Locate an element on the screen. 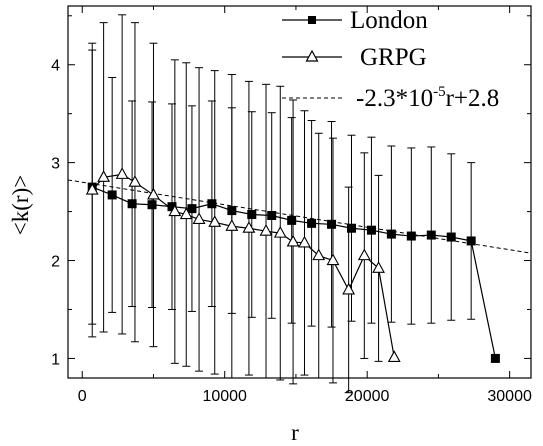 This screenshot has width=543, height=446. legend-label-fit-tail: r+2.8 is located at coordinates (473, 98).